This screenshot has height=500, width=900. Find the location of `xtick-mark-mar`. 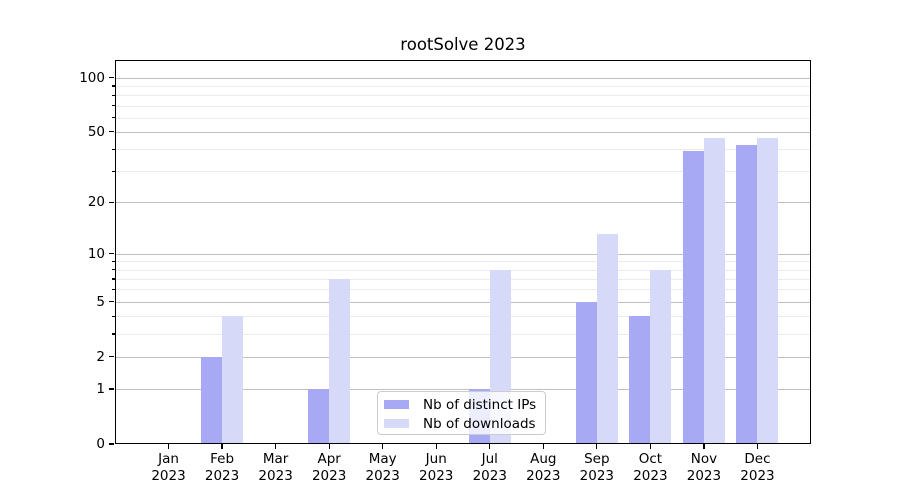

xtick-mark-mar is located at coordinates (276, 446).